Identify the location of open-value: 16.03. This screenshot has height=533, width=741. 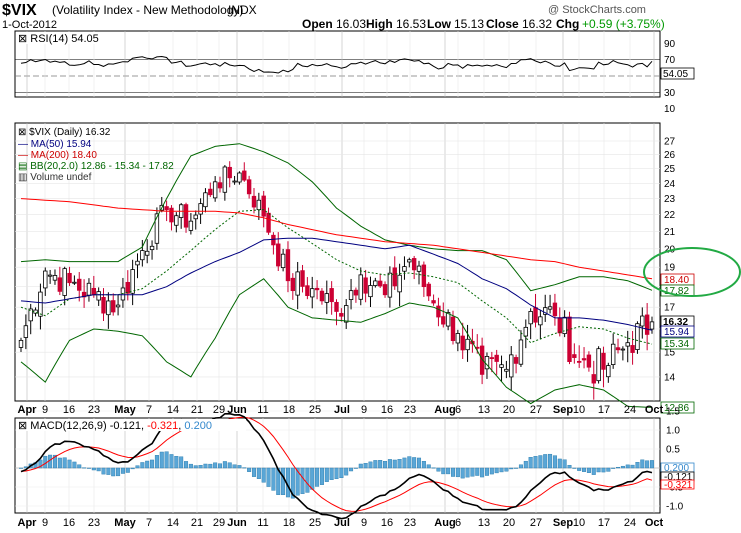
(351, 24).